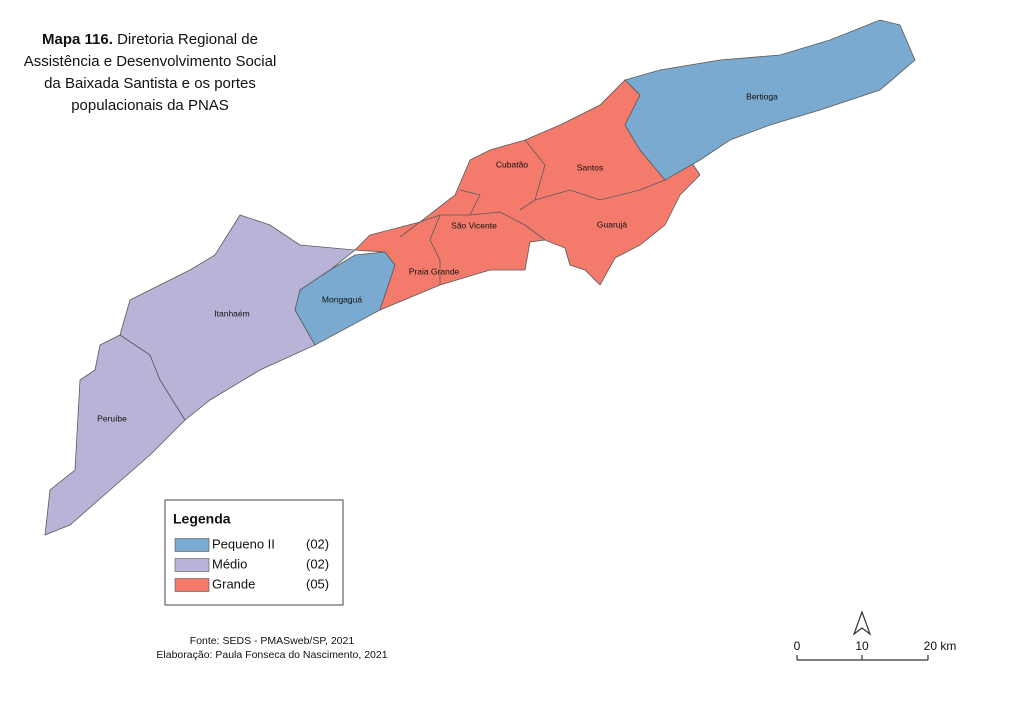  What do you see at coordinates (940, 646) in the screenshot?
I see `scale-label: 20 km` at bounding box center [940, 646].